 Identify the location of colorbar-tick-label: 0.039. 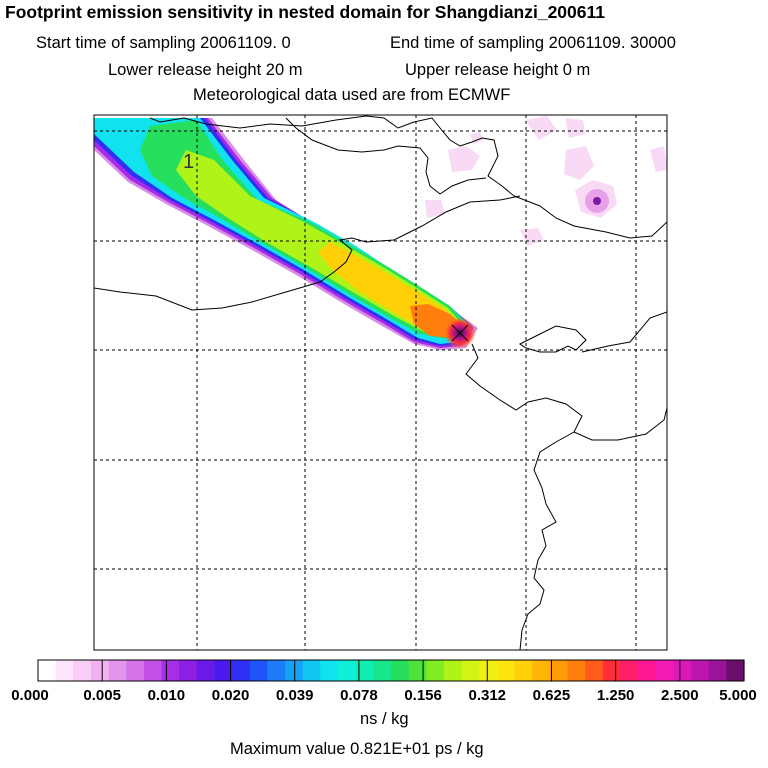
(295, 695).